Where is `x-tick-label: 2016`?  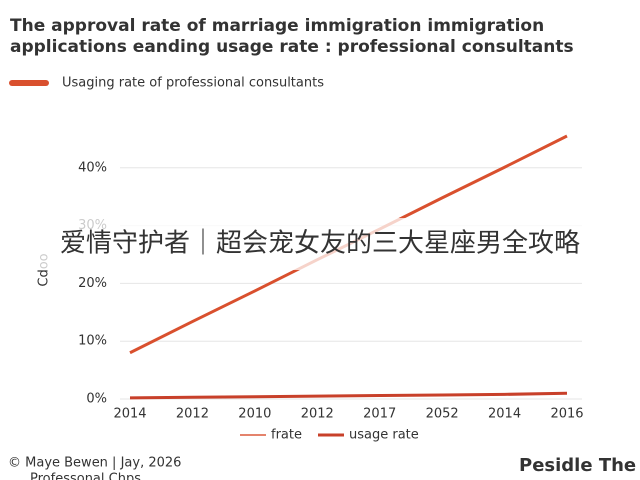
x-tick-label: 2016 is located at coordinates (566, 414).